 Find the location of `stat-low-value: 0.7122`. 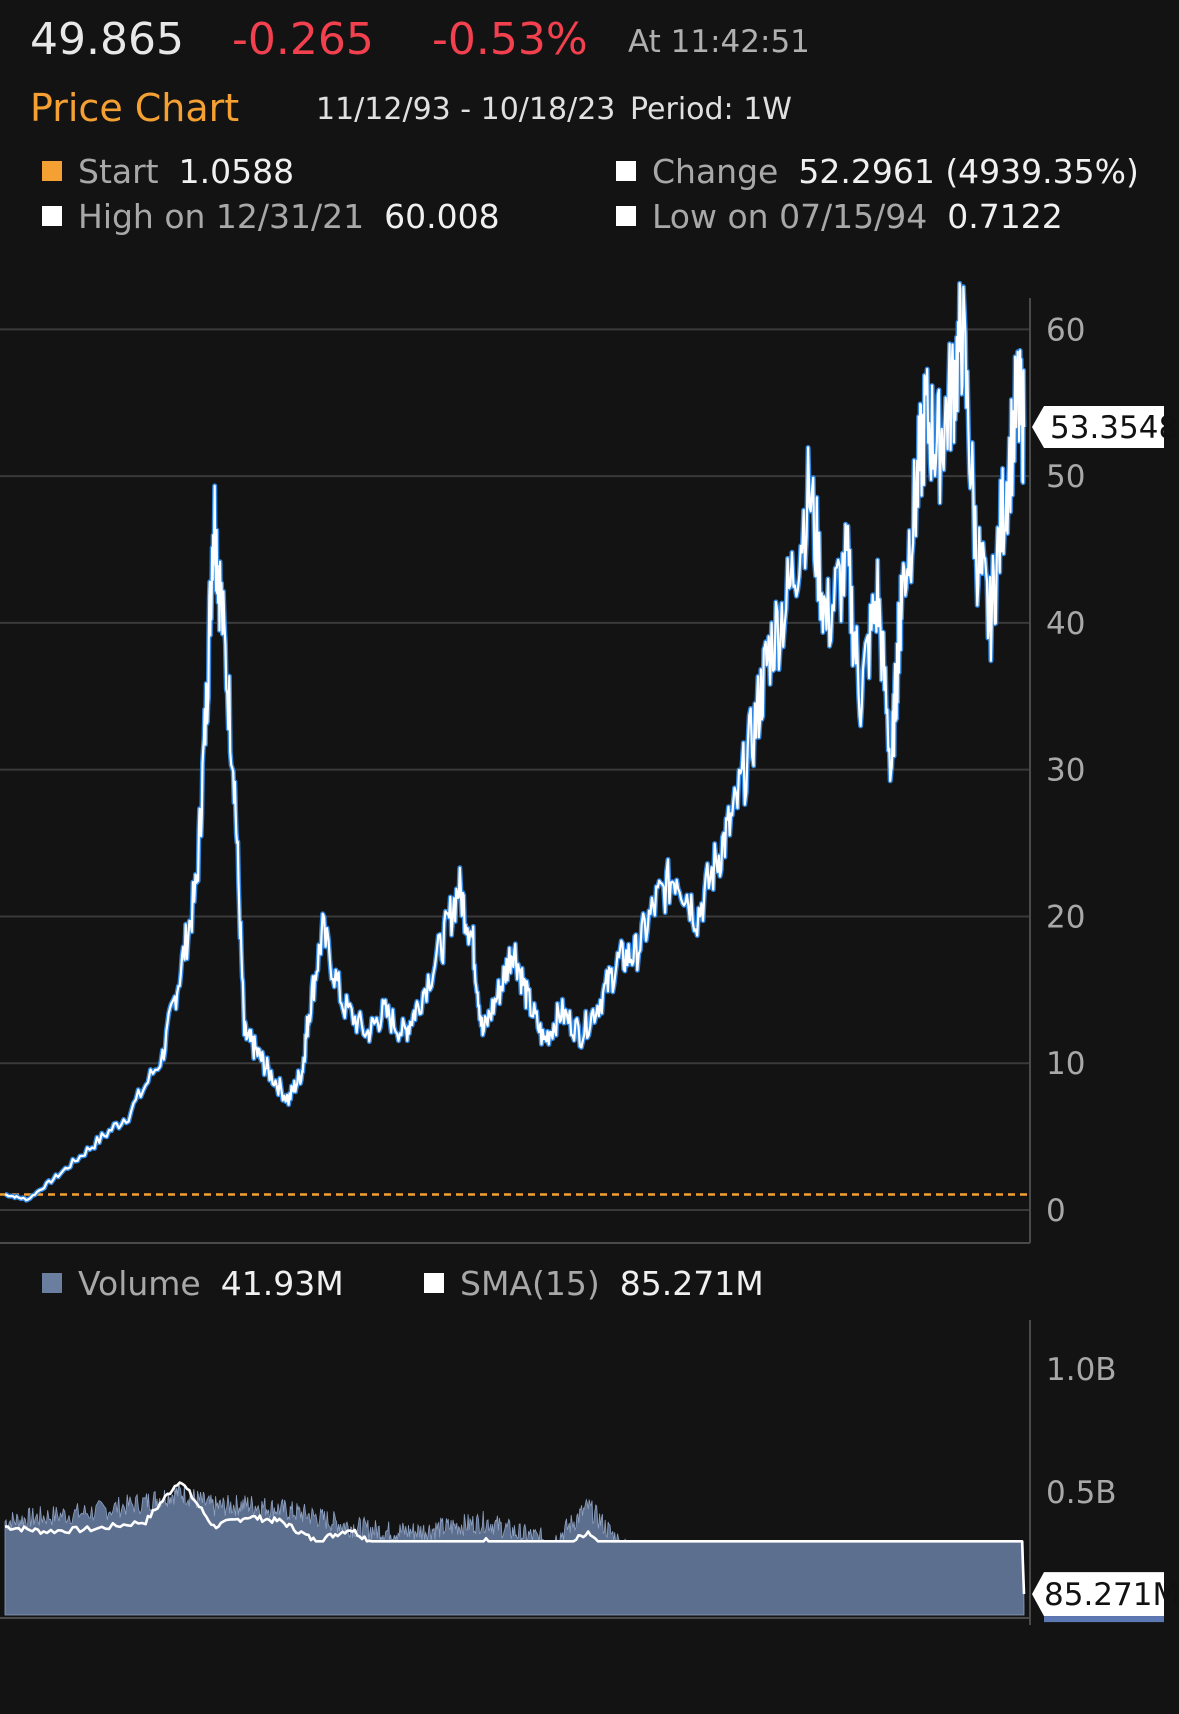

stat-low-value: 0.7122 is located at coordinates (1005, 216).